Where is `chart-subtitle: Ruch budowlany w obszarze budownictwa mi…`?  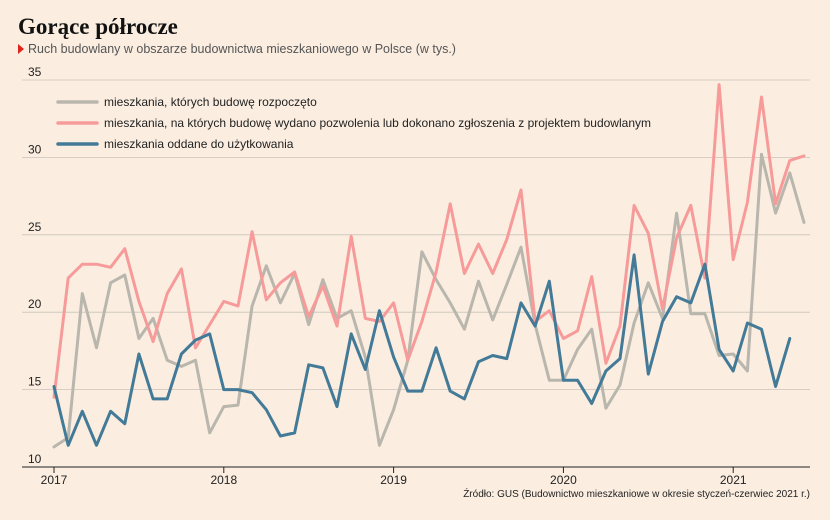 chart-subtitle: Ruch budowlany w obszarze budownictwa mi… is located at coordinates (237, 49).